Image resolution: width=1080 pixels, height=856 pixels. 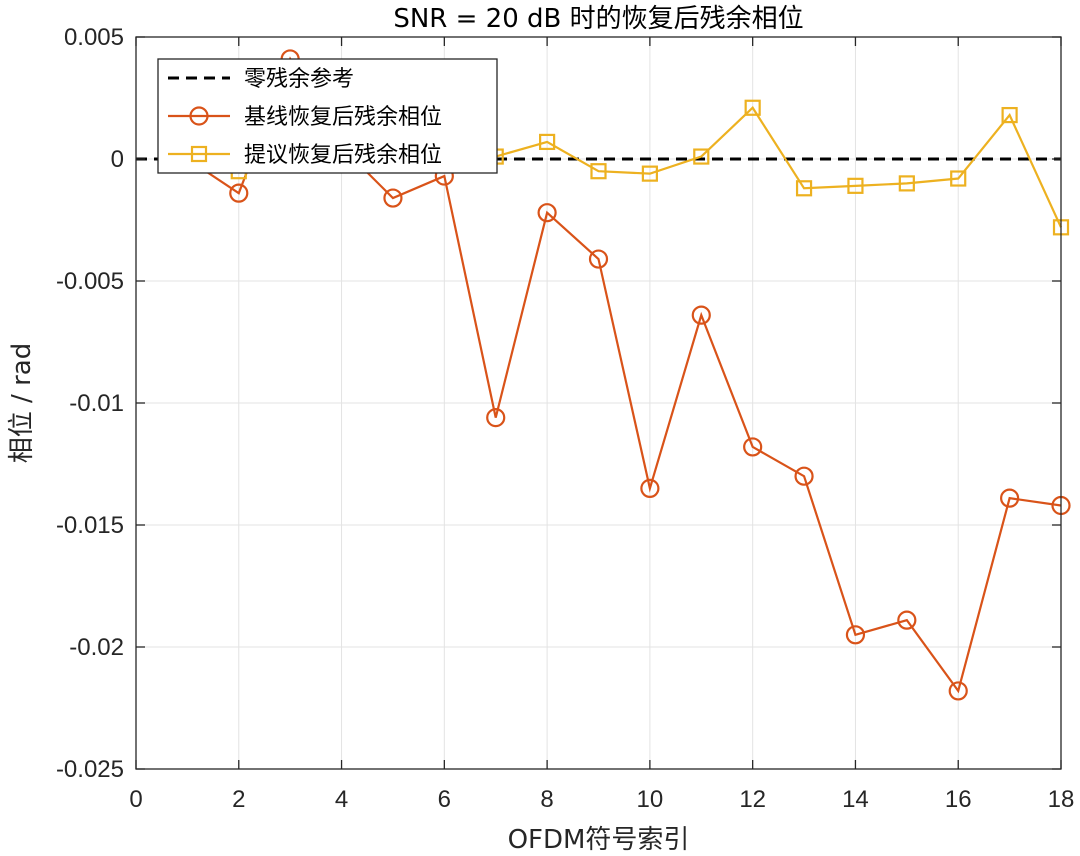 I want to click on y-tick-label: 0, so click(x=117, y=159).